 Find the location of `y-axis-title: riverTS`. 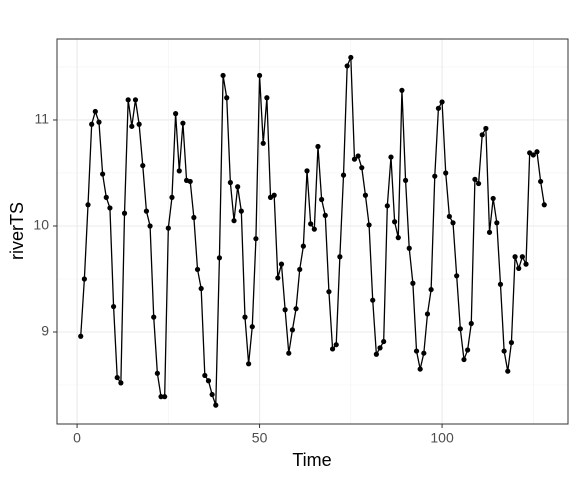

y-axis-title: riverTS is located at coordinates (17, 231).